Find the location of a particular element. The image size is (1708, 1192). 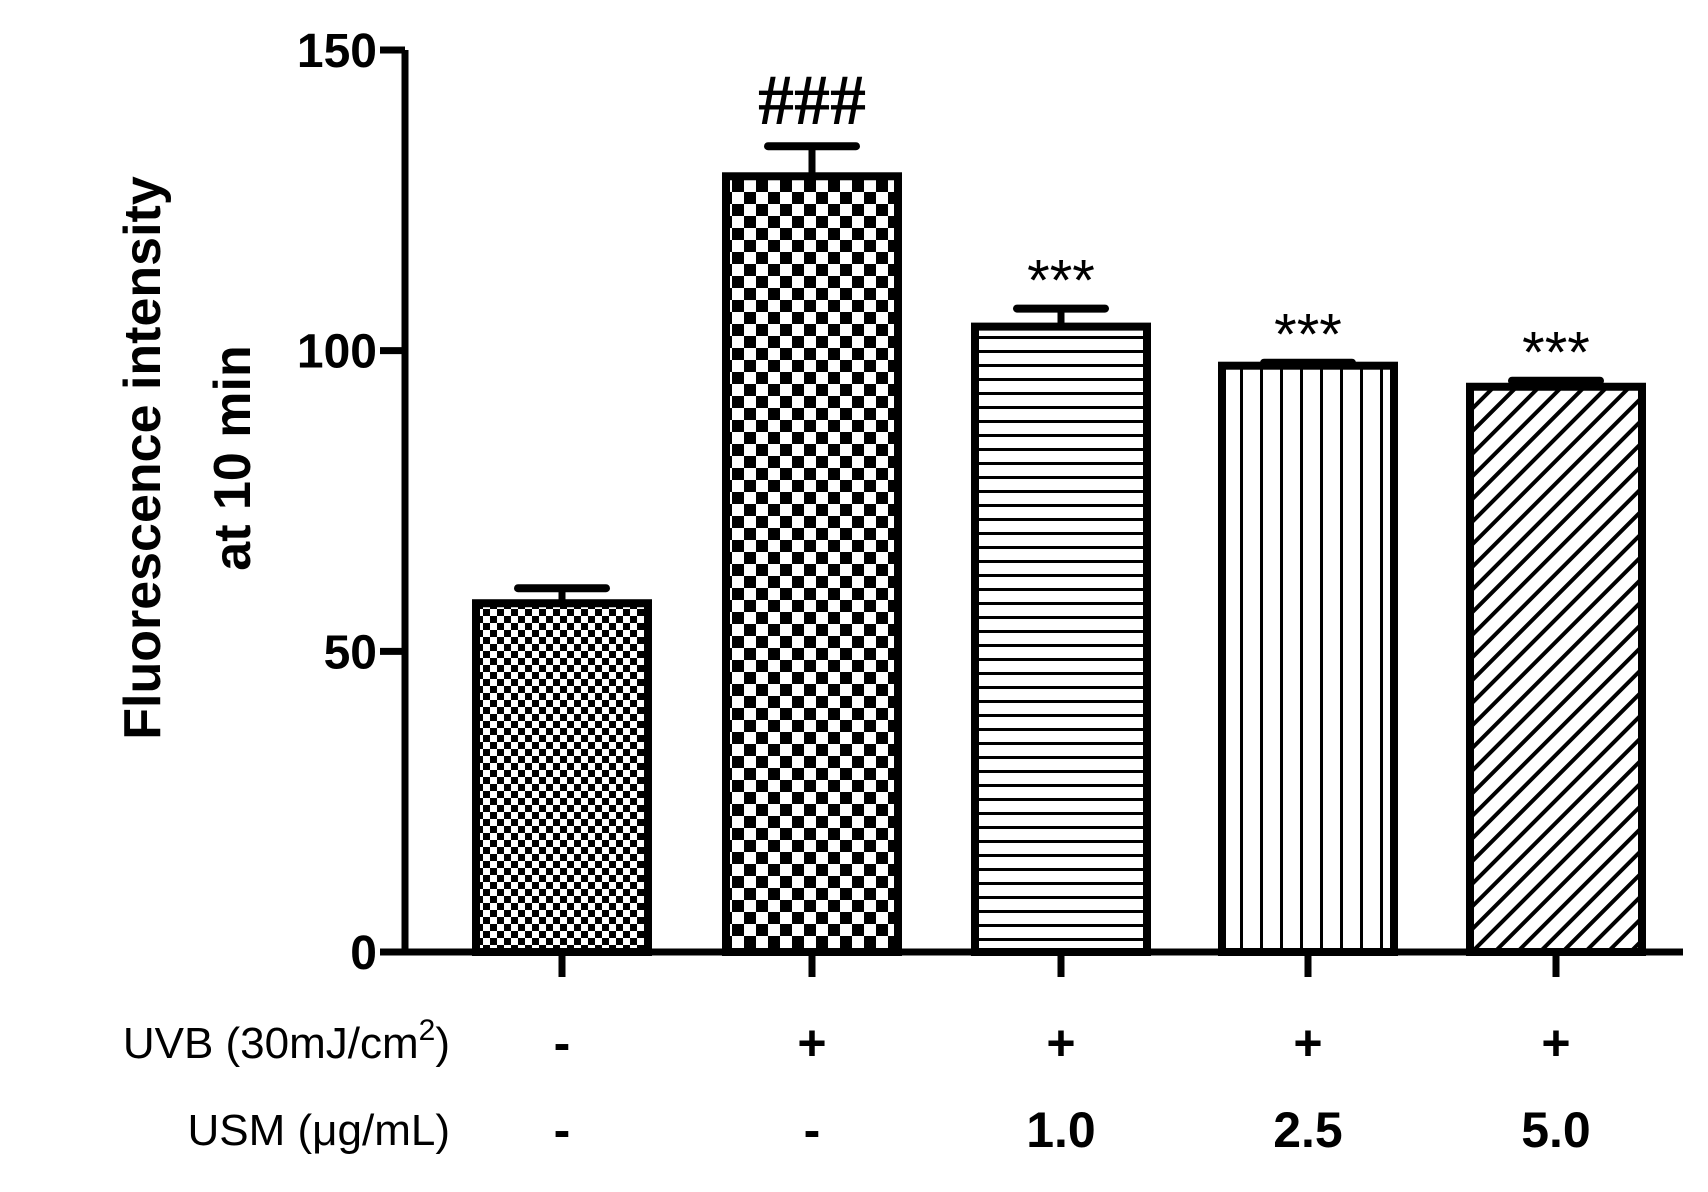

row-2-value-3: 1.0 is located at coordinates (1061, 1130).